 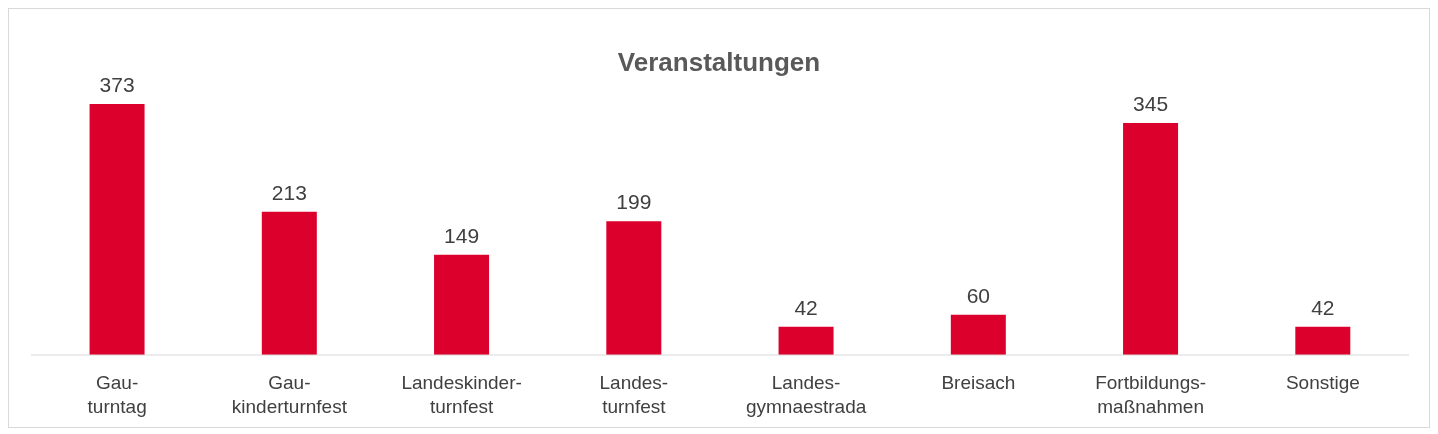 What do you see at coordinates (289, 394) in the screenshot?
I see `x-tick-label: Gau- kinderturnfest` at bounding box center [289, 394].